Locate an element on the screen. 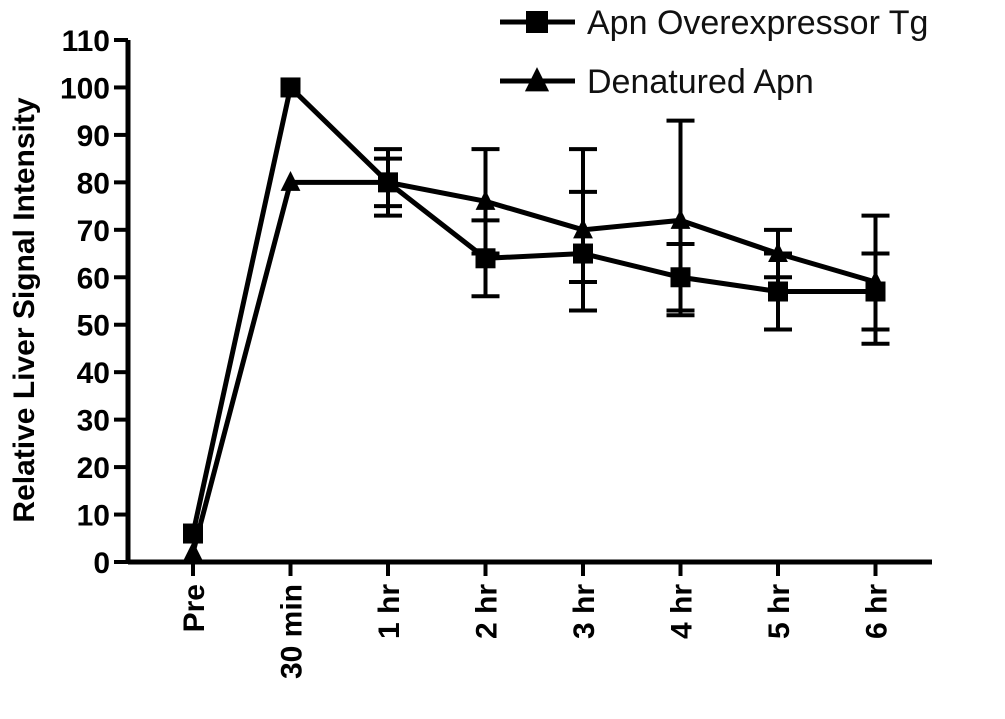  y-tick-label: 60 is located at coordinates (93, 278).